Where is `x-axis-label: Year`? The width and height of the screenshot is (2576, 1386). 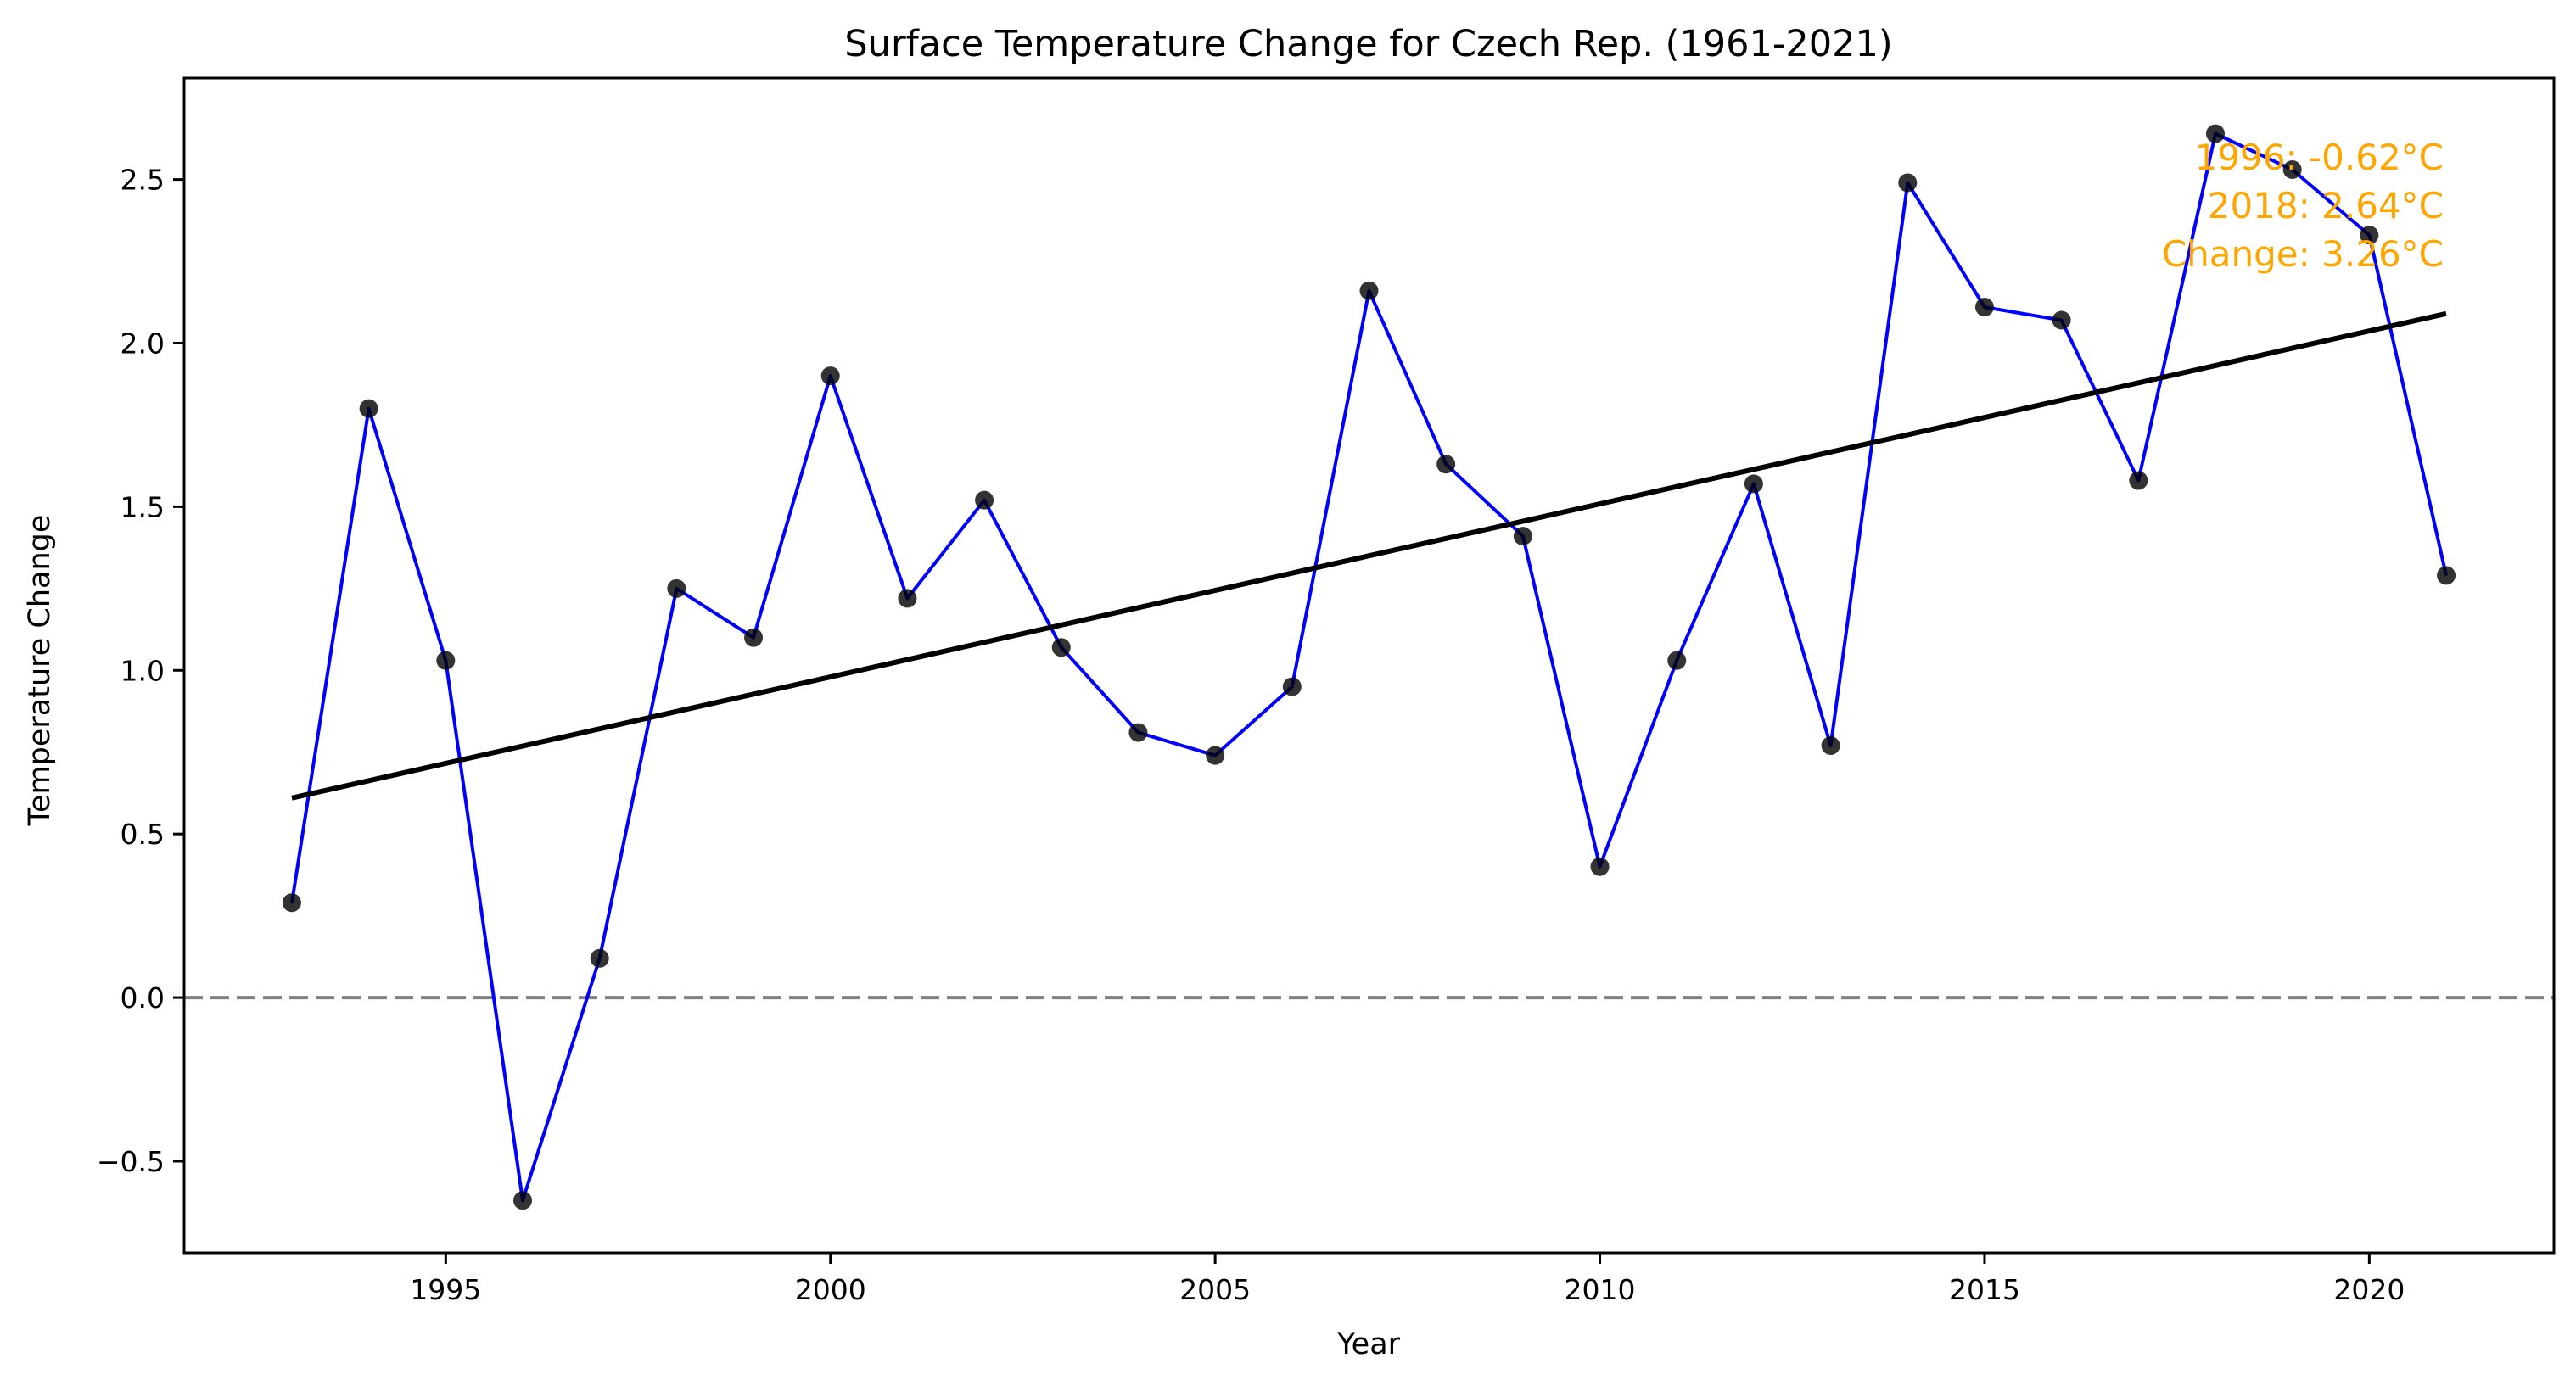 x-axis-label: Year is located at coordinates (1368, 1344).